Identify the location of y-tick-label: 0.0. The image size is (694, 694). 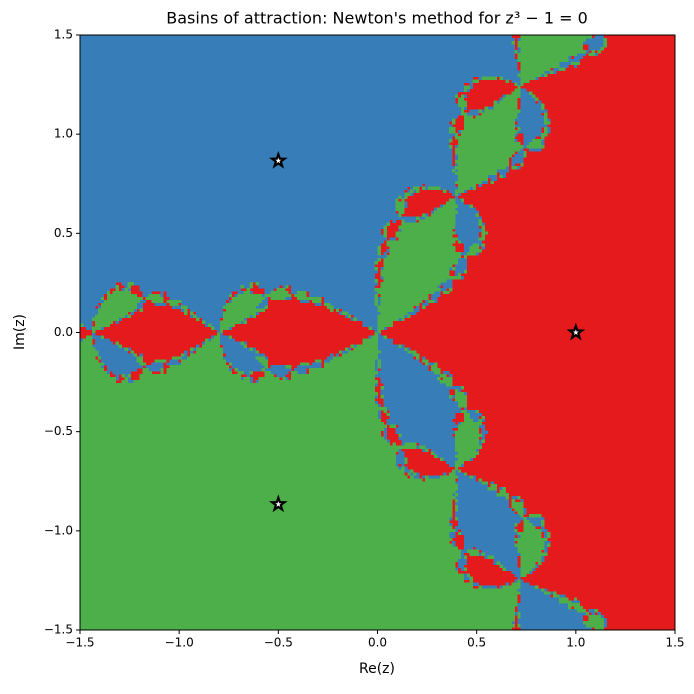
(63, 332).